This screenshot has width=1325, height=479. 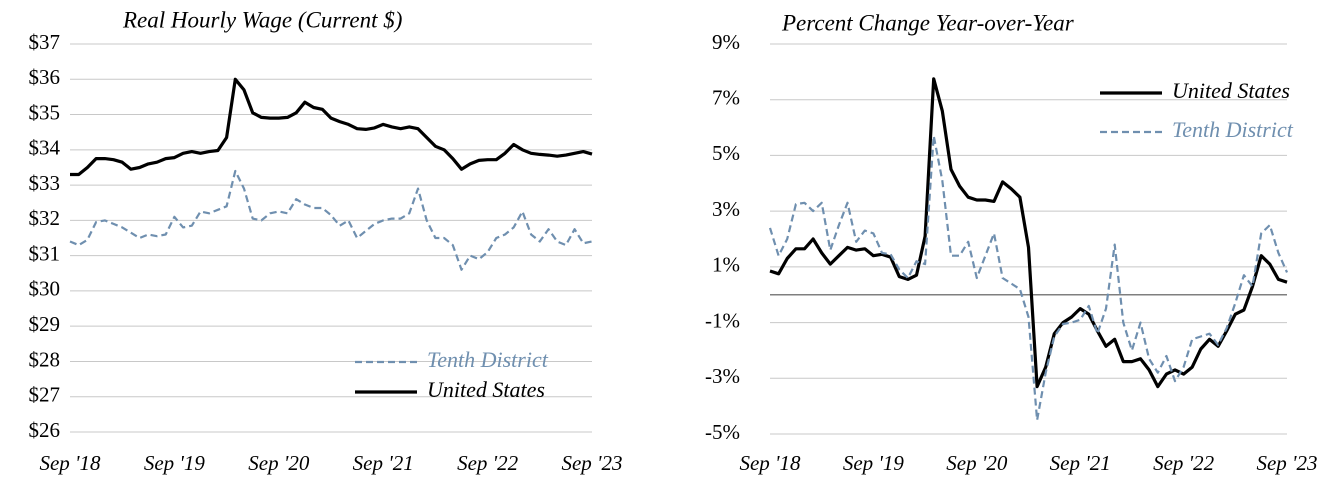 What do you see at coordinates (722, 320) in the screenshot?
I see `y-tick-label: -1%` at bounding box center [722, 320].